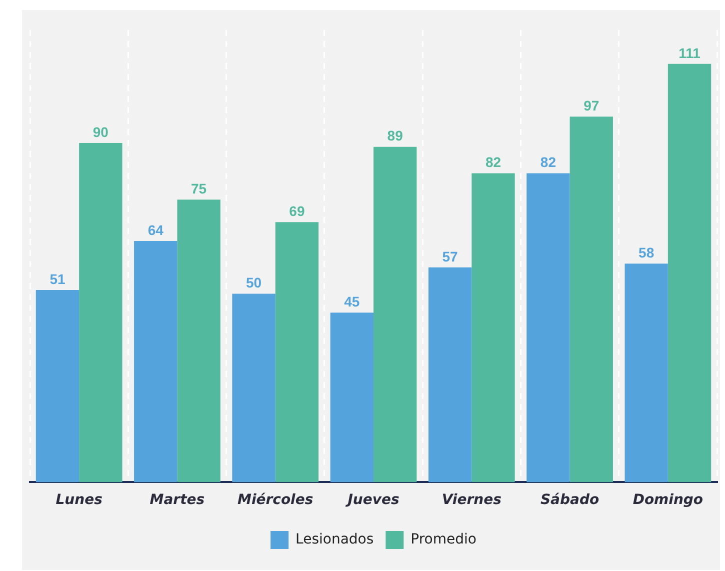  Describe the element at coordinates (254, 282) in the screenshot. I see `data-label: 50` at that location.